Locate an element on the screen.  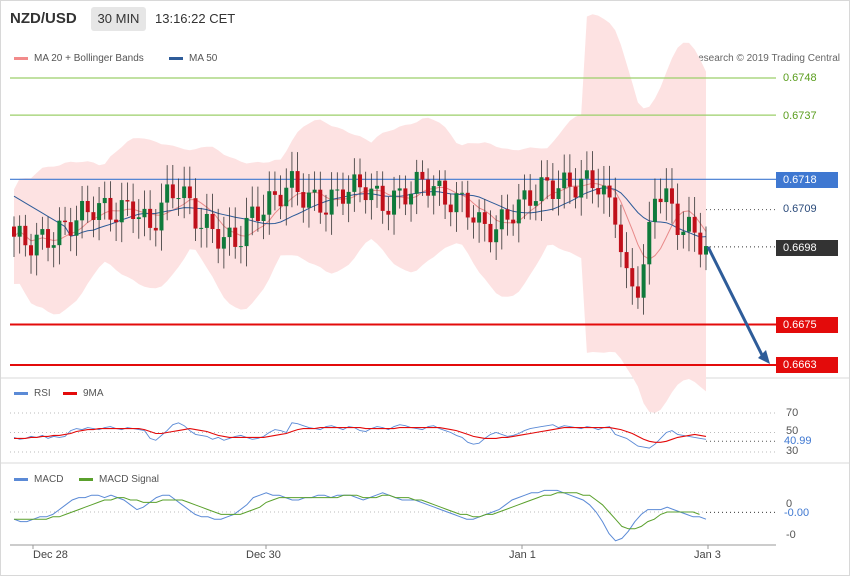
rsi-swatch is located at coordinates (21, 393).